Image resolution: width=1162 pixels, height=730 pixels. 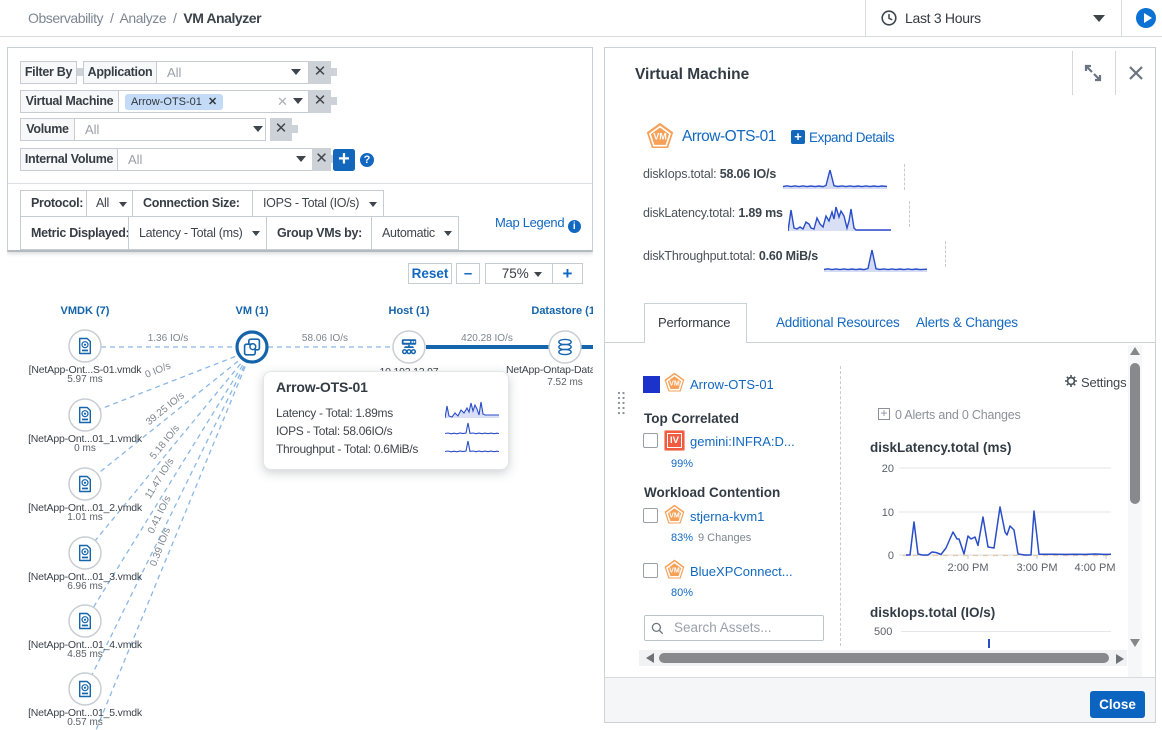 What do you see at coordinates (549, 370) in the screenshot?
I see `svg-text: NetApp-Ontap-Datastore` at bounding box center [549, 370].